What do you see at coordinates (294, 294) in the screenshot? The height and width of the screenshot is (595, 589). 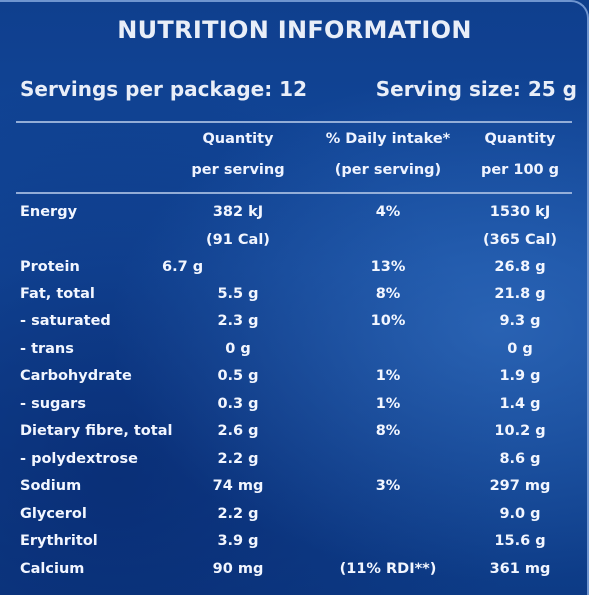 I see `table-row: Fat, total 5.5 g 8% 21.8 g` at bounding box center [294, 294].